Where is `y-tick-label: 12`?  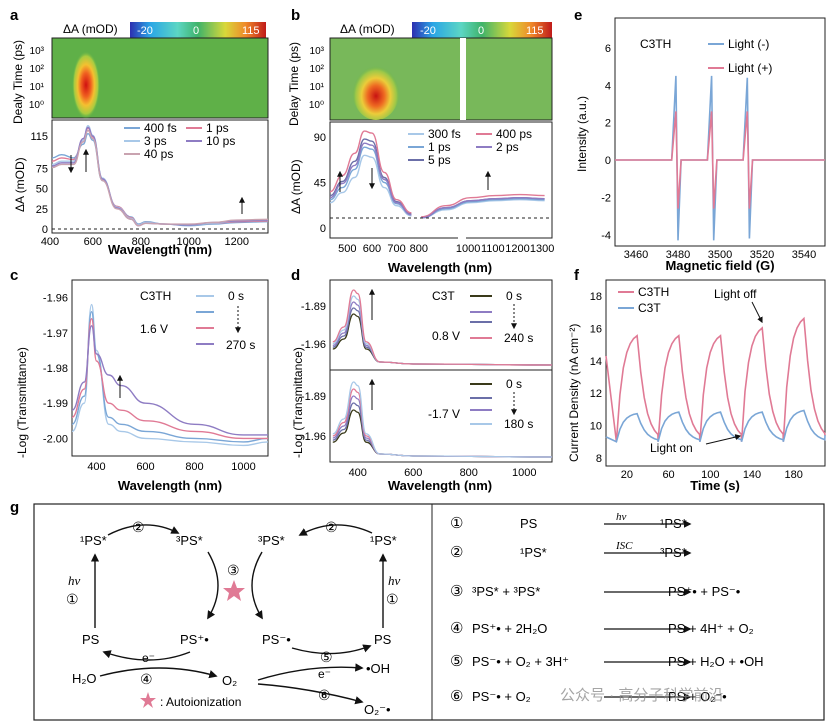
y-tick-label: 12 is located at coordinates (596, 394).